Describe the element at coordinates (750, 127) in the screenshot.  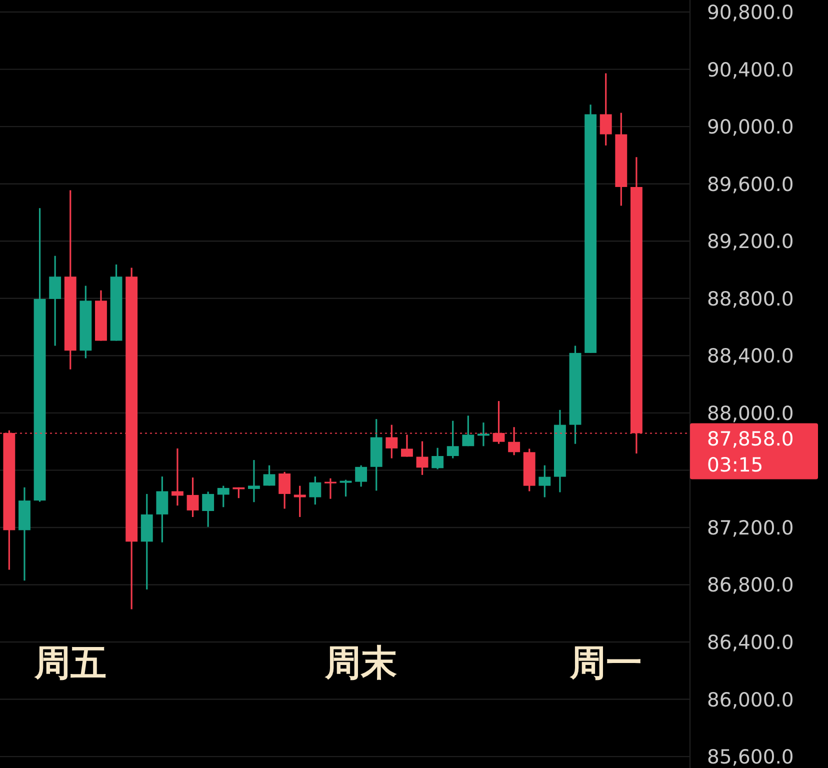
I see `y-tick-label: 90,000.0` at that location.